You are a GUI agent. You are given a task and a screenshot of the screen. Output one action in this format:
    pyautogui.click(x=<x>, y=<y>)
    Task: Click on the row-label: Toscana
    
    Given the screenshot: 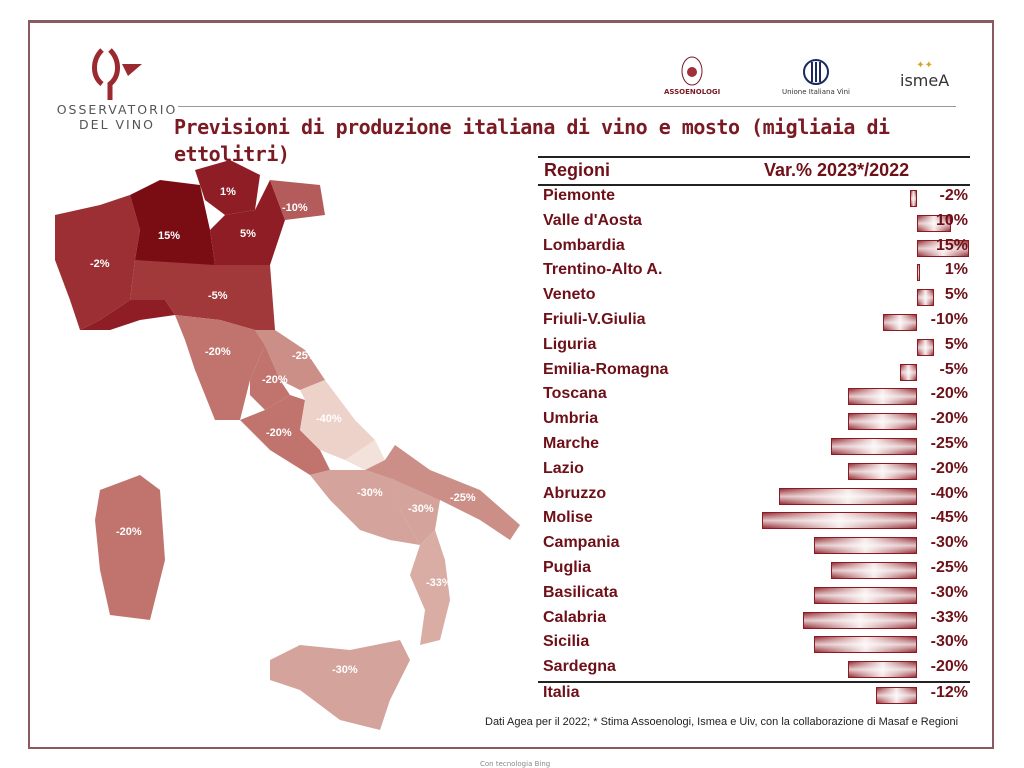 What is the action you would take?
    pyautogui.click(x=575, y=394)
    